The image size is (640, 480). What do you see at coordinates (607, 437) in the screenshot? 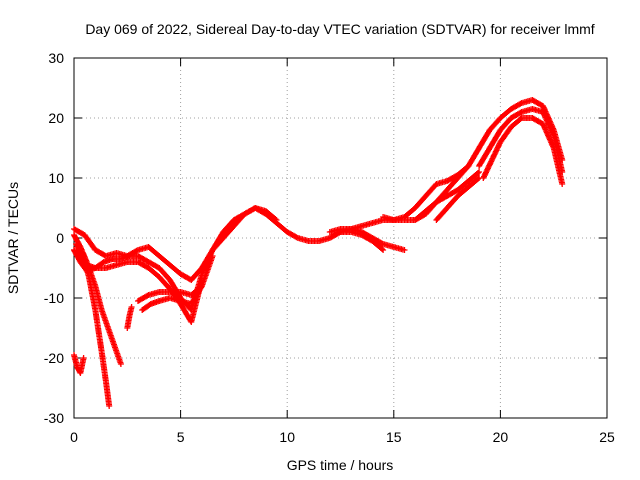
I see `x-tick-label-5: 25` at bounding box center [607, 437].